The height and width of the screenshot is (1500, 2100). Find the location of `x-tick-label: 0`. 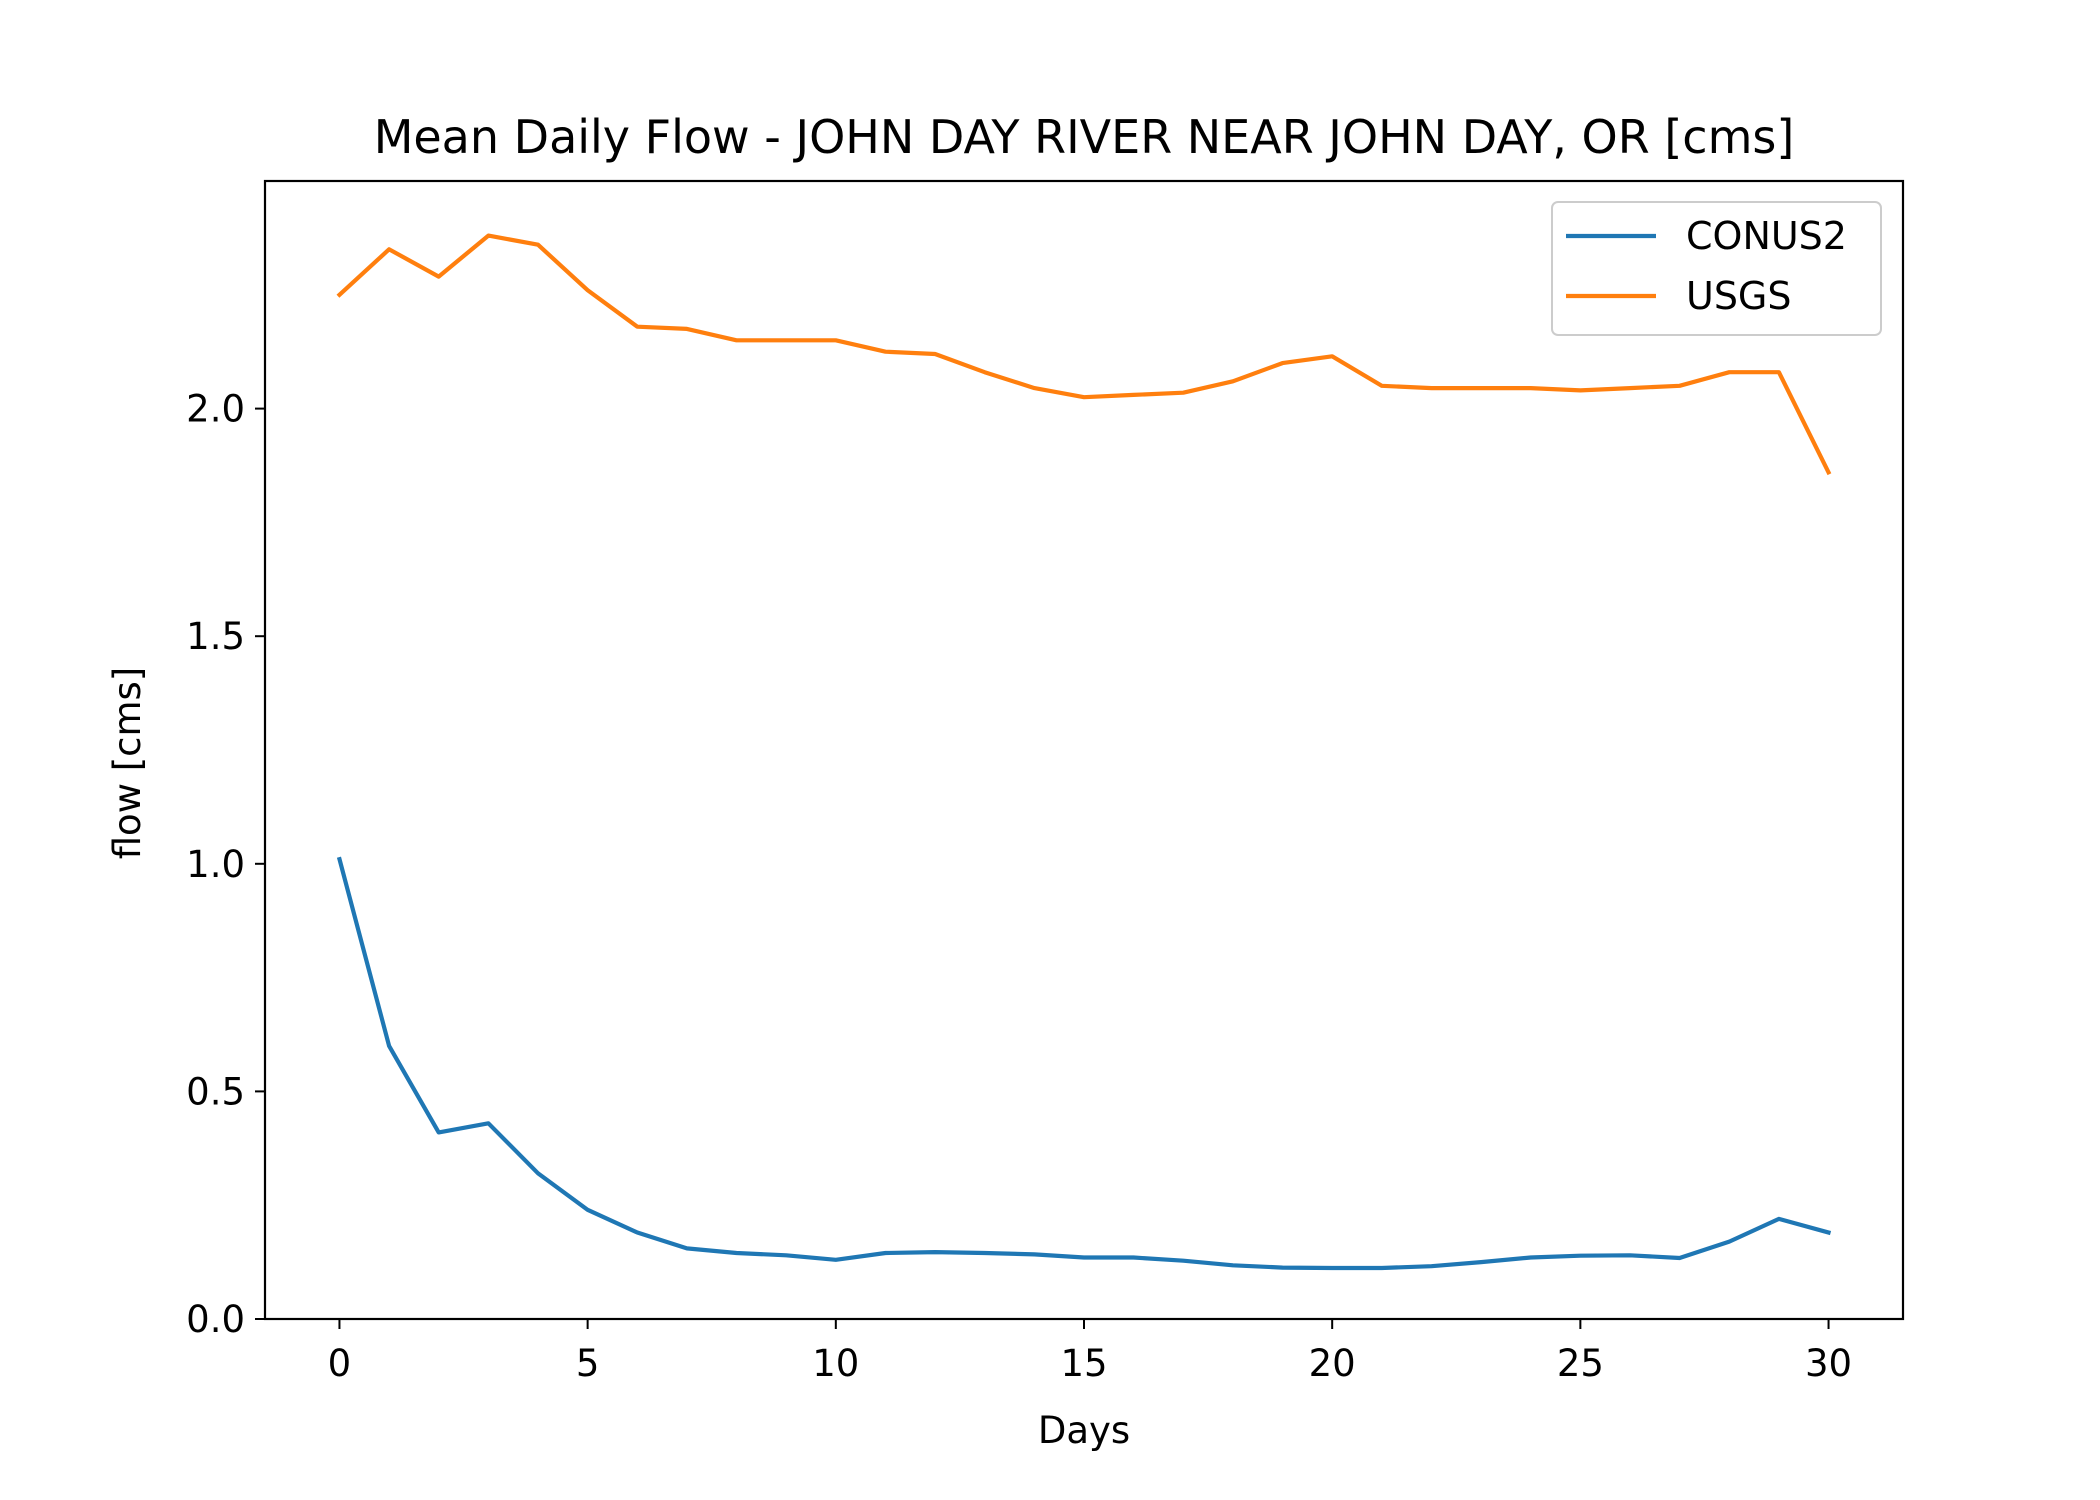

x-tick-label: 0 is located at coordinates (340, 1363).